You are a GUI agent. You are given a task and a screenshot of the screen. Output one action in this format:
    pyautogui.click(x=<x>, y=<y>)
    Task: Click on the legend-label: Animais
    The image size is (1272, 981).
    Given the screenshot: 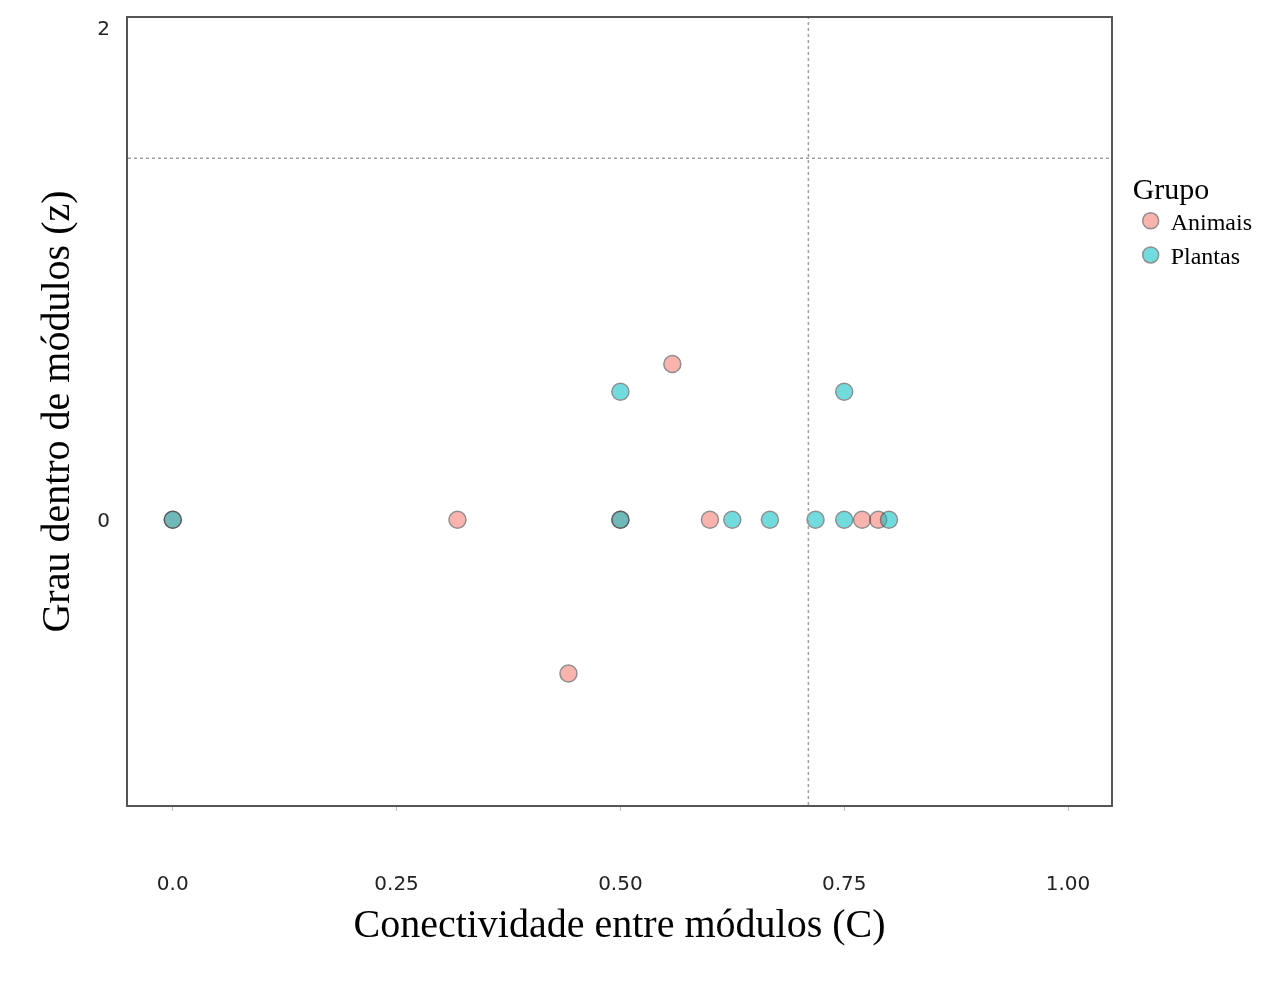 What is the action you would take?
    pyautogui.click(x=1211, y=222)
    